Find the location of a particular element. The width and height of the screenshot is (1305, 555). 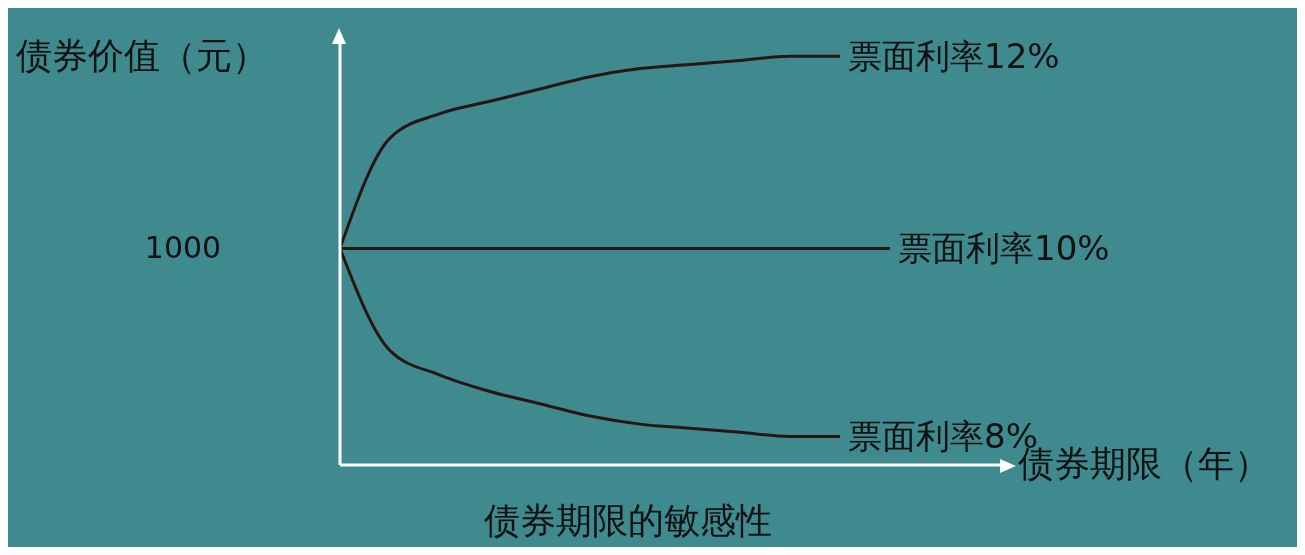

series-label: 票面利率10% is located at coordinates (1004, 248).